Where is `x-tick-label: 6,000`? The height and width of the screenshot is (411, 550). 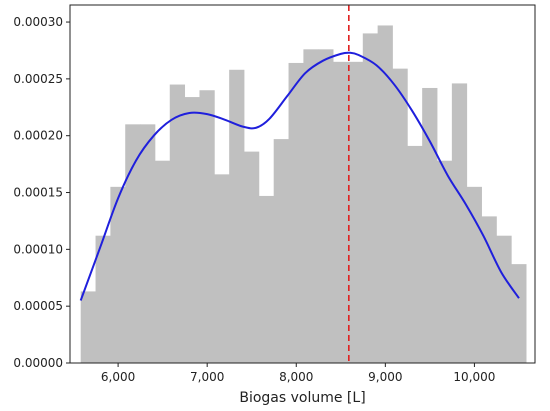
x-tick-label: 6,000 is located at coordinates (118, 377).